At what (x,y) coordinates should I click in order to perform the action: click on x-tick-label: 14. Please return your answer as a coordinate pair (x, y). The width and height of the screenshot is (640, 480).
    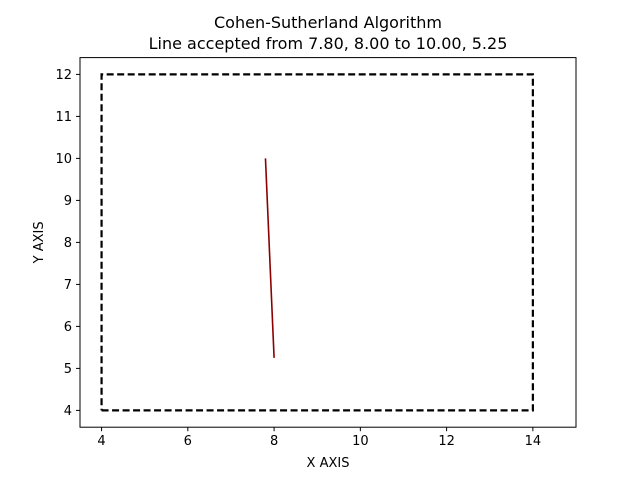
    Looking at the image, I should click on (533, 441).